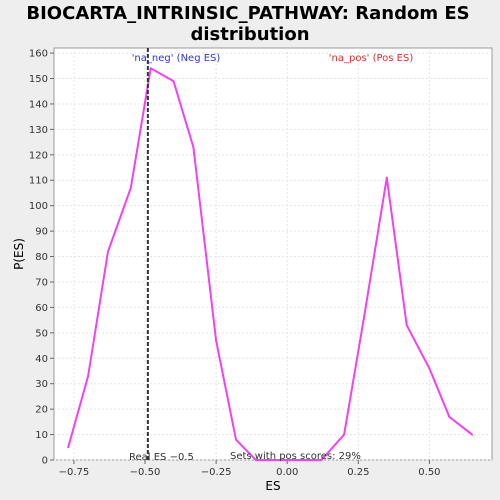 The height and width of the screenshot is (500, 500). I want to click on y-tick-label: 70, so click(41, 282).